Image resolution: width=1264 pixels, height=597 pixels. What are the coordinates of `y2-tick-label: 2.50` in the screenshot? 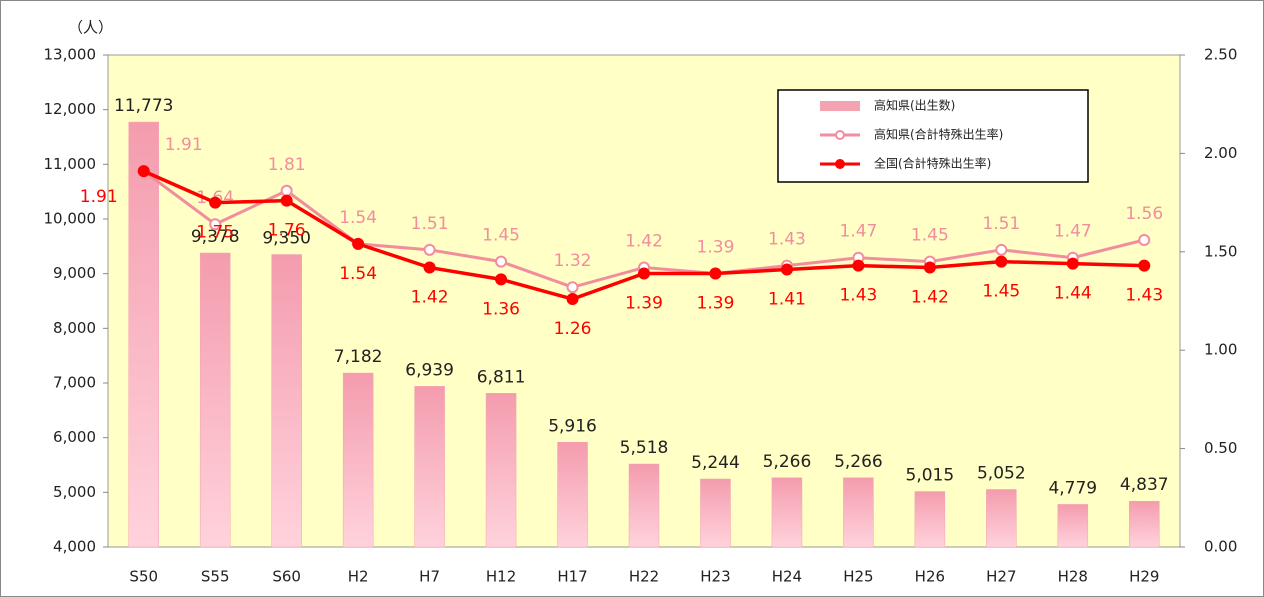 It's located at (1220, 55).